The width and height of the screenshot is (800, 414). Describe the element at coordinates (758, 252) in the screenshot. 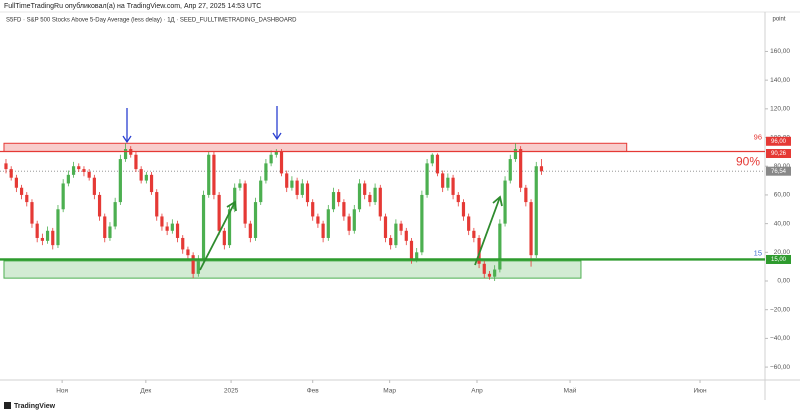

I see `level-text: 15` at that location.